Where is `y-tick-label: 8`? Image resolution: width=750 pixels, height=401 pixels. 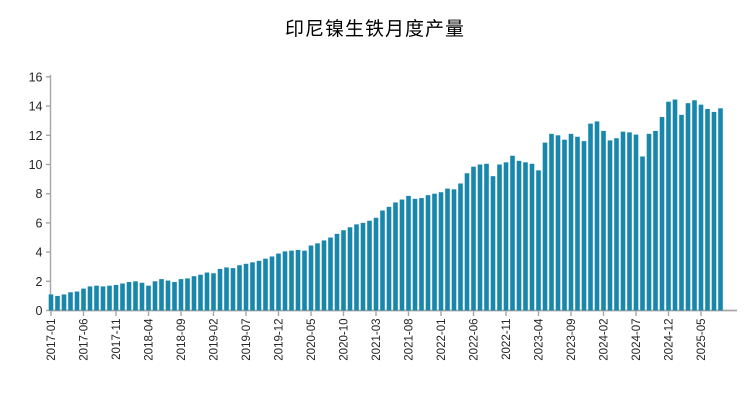 y-tick-label: 8 is located at coordinates (39, 194).